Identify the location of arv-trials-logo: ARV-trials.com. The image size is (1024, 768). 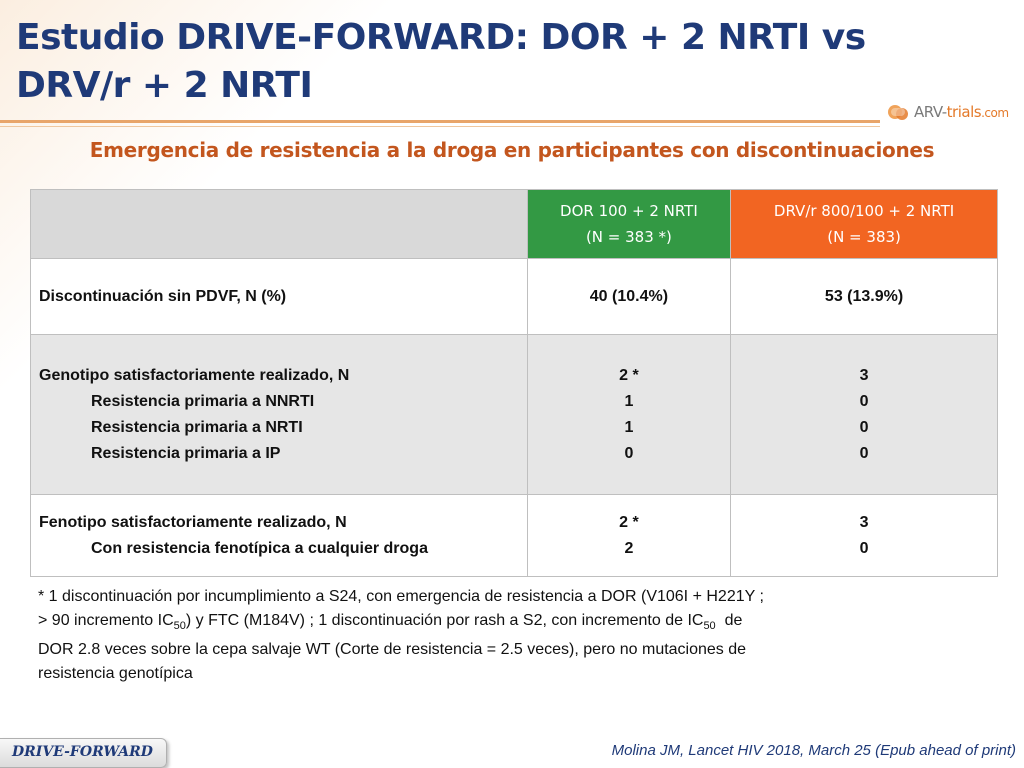
(952, 114).